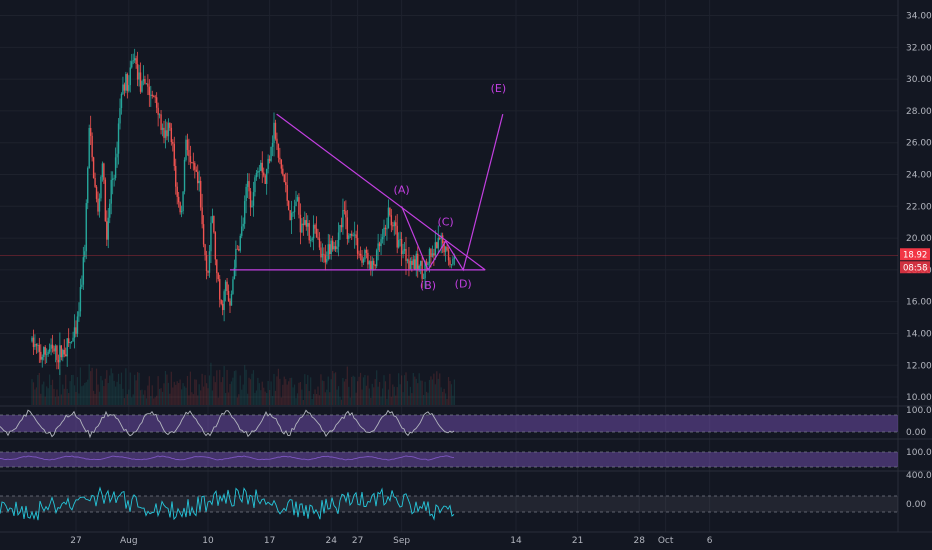  I want to click on drawings: (A) (B) (C) (D) (E), so click(368, 187).